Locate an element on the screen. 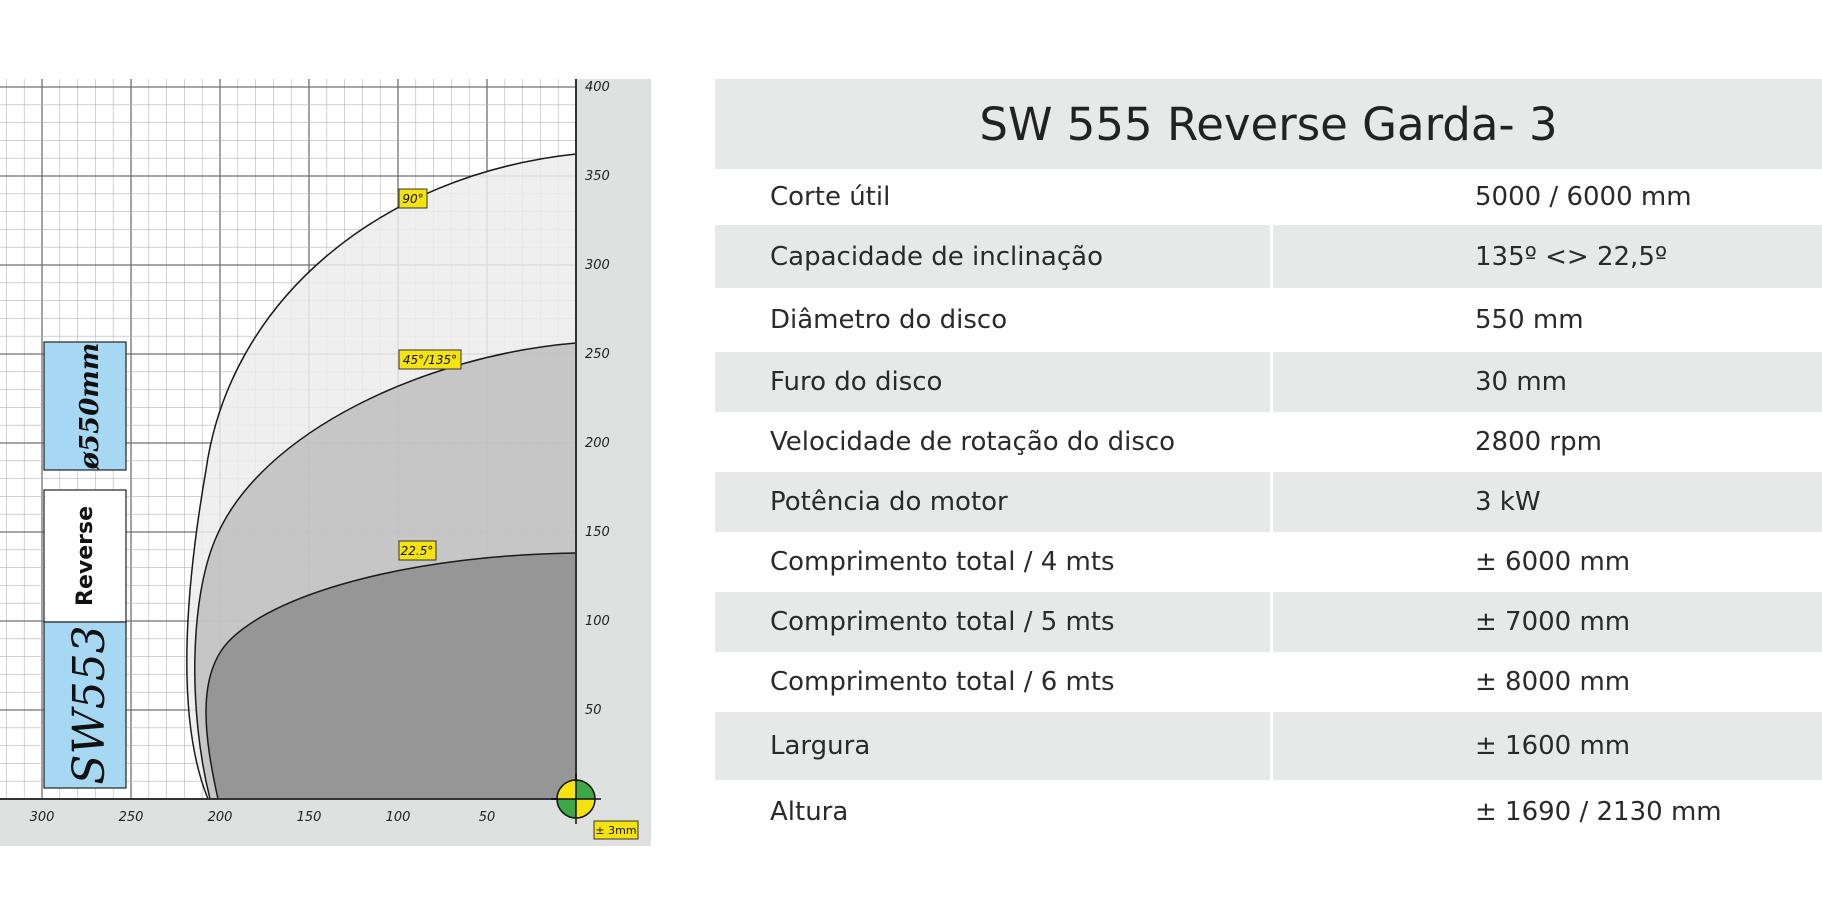  x-tick-label: 250 is located at coordinates (131, 817).